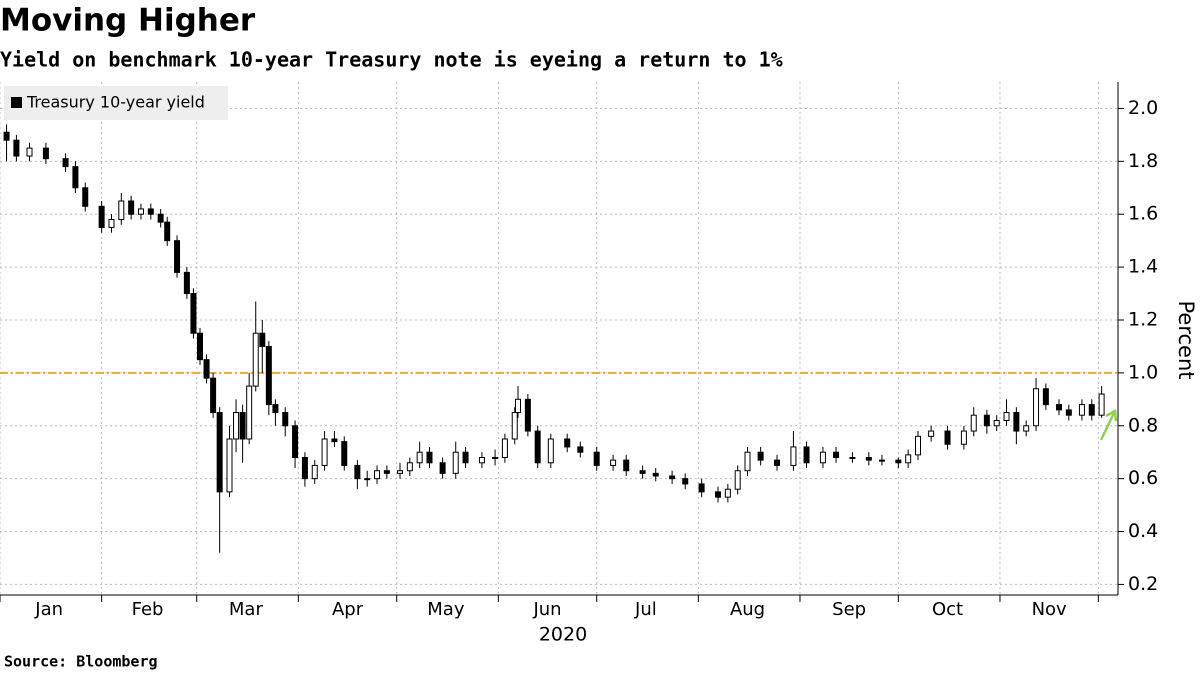  I want to click on y-tick-label: 2.0, so click(1143, 108).